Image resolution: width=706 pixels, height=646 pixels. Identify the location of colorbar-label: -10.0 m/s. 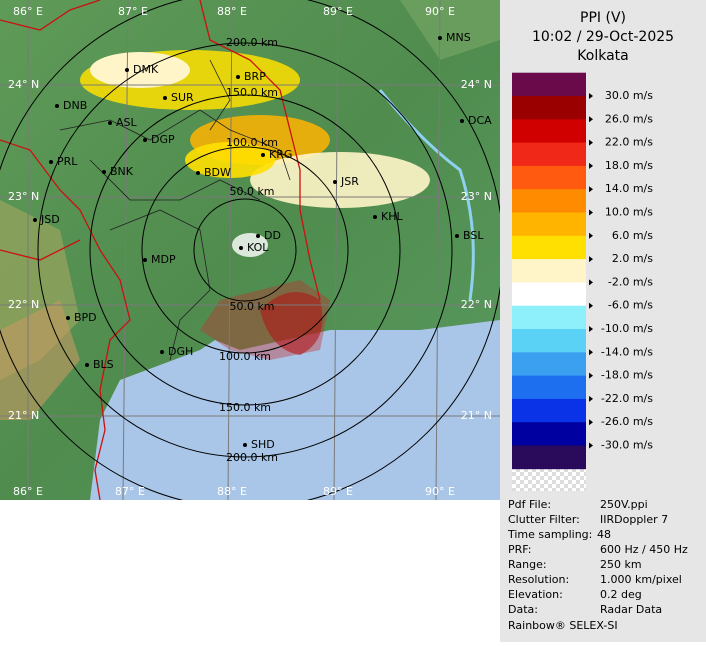
(627, 328).